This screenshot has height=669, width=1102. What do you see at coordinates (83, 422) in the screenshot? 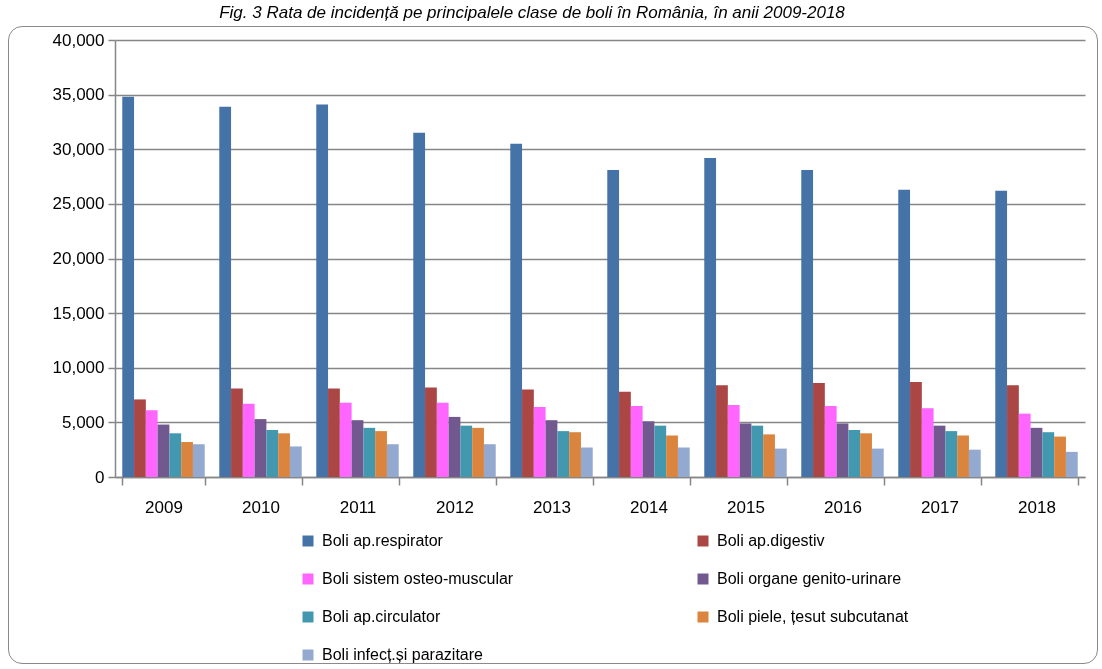
I see `y-tick-label: 5,000` at bounding box center [83, 422].